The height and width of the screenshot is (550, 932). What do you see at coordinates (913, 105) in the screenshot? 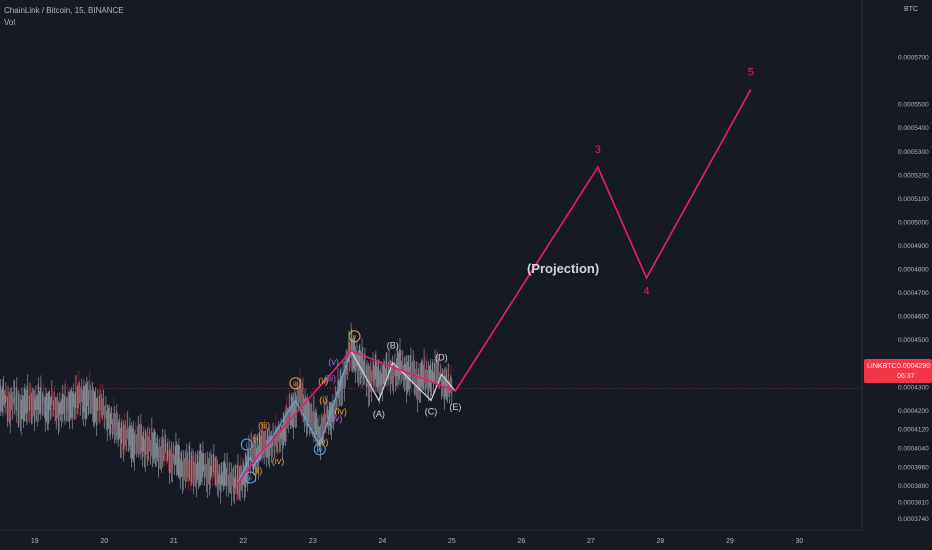
I see `y-tick-label: 0.0005500` at bounding box center [913, 105].